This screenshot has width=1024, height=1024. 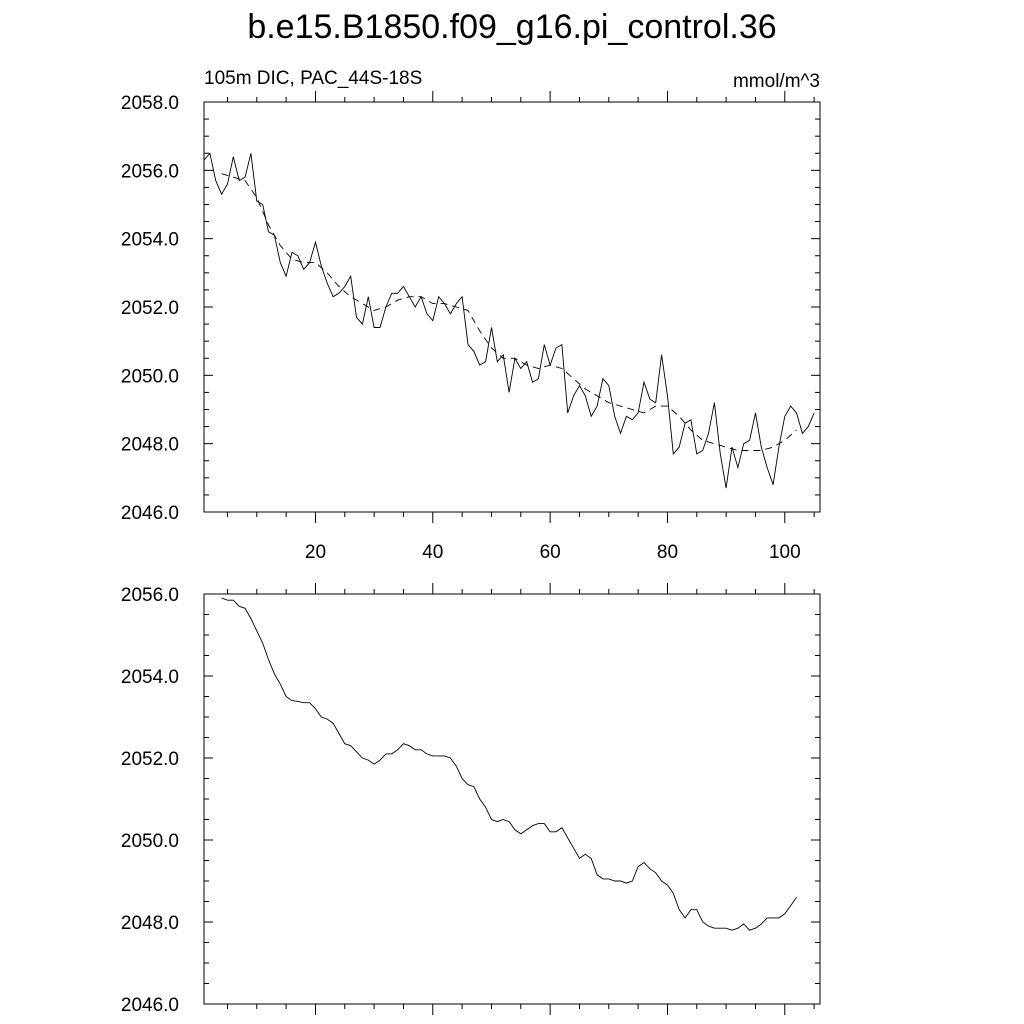 I want to click on top-panel-y-tick-label: 2054.0, so click(x=150, y=240).